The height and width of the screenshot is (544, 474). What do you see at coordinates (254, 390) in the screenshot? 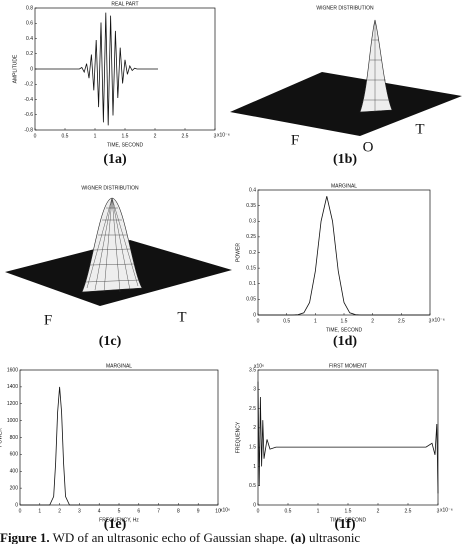
I see `y-tick-label: 3` at bounding box center [254, 390].